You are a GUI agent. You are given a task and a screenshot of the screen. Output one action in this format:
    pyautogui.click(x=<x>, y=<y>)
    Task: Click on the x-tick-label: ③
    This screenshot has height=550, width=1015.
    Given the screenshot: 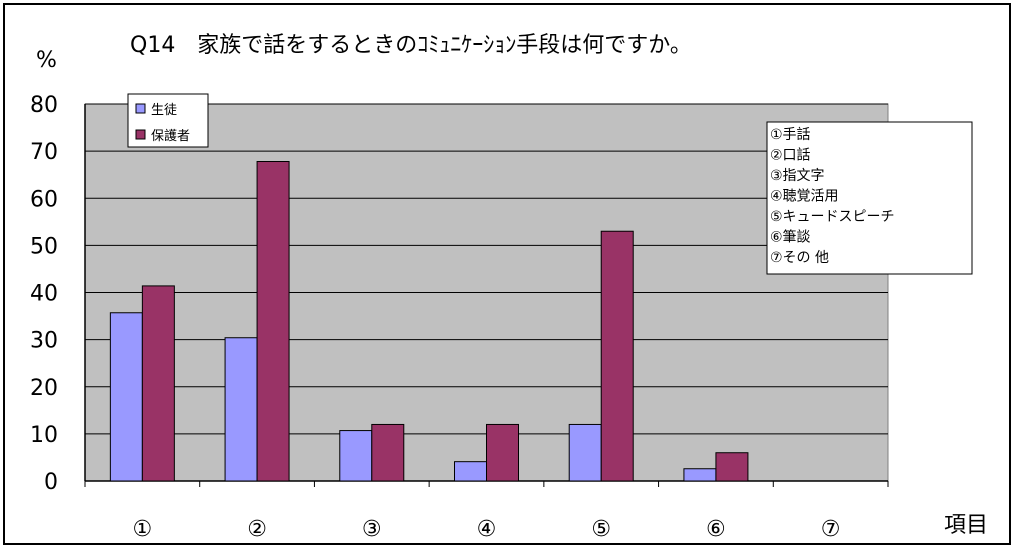 What is the action you would take?
    pyautogui.click(x=372, y=529)
    